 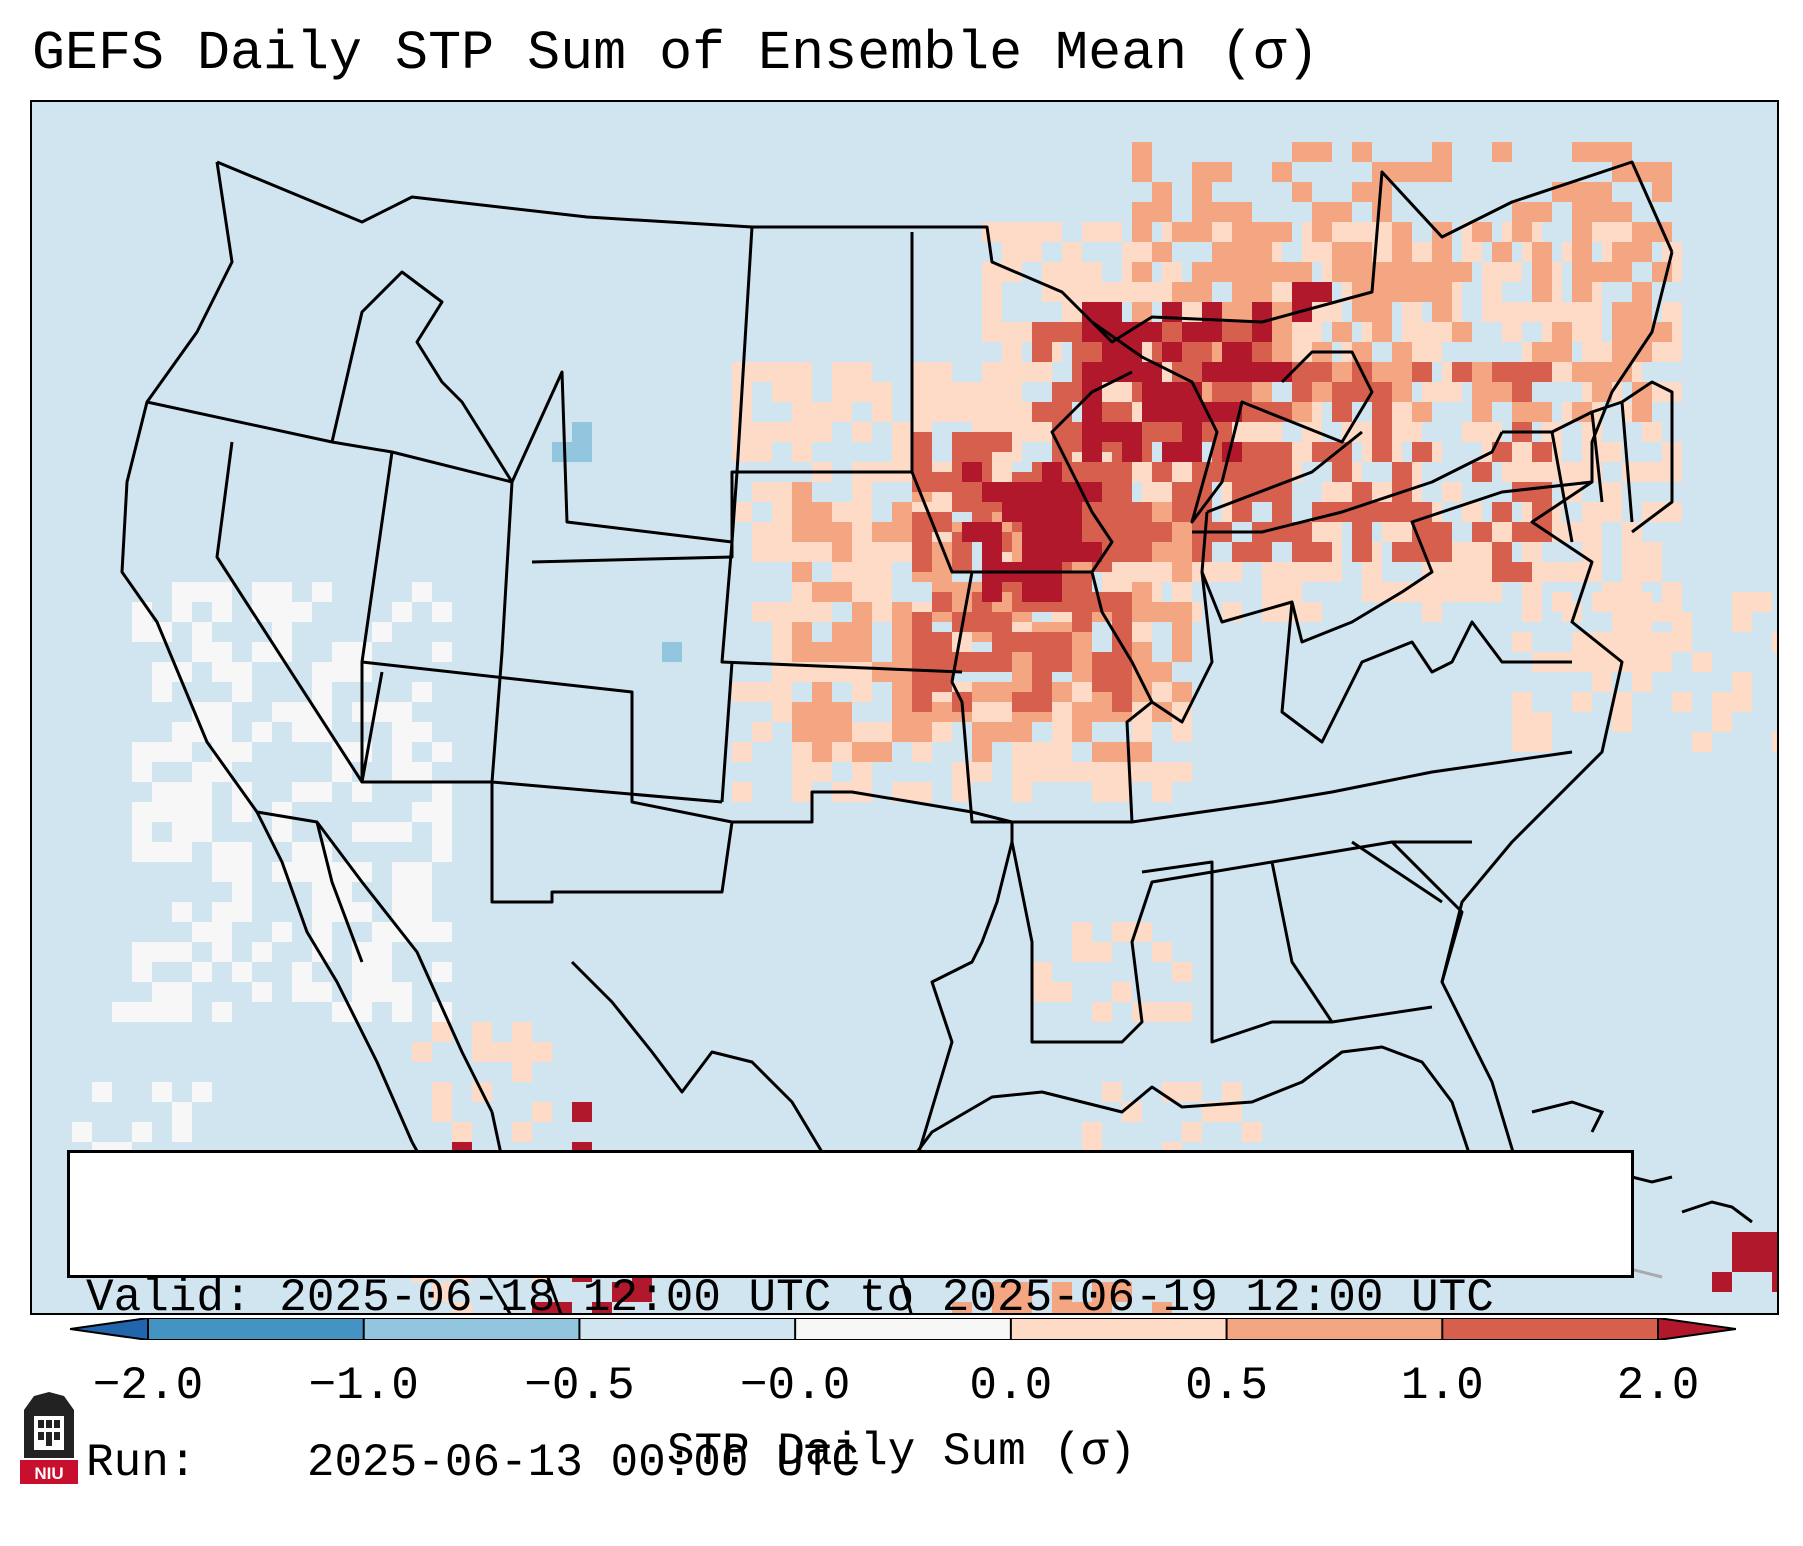 I want to click on colorbar-tick-label: −0.0, so click(x=795, y=1386).